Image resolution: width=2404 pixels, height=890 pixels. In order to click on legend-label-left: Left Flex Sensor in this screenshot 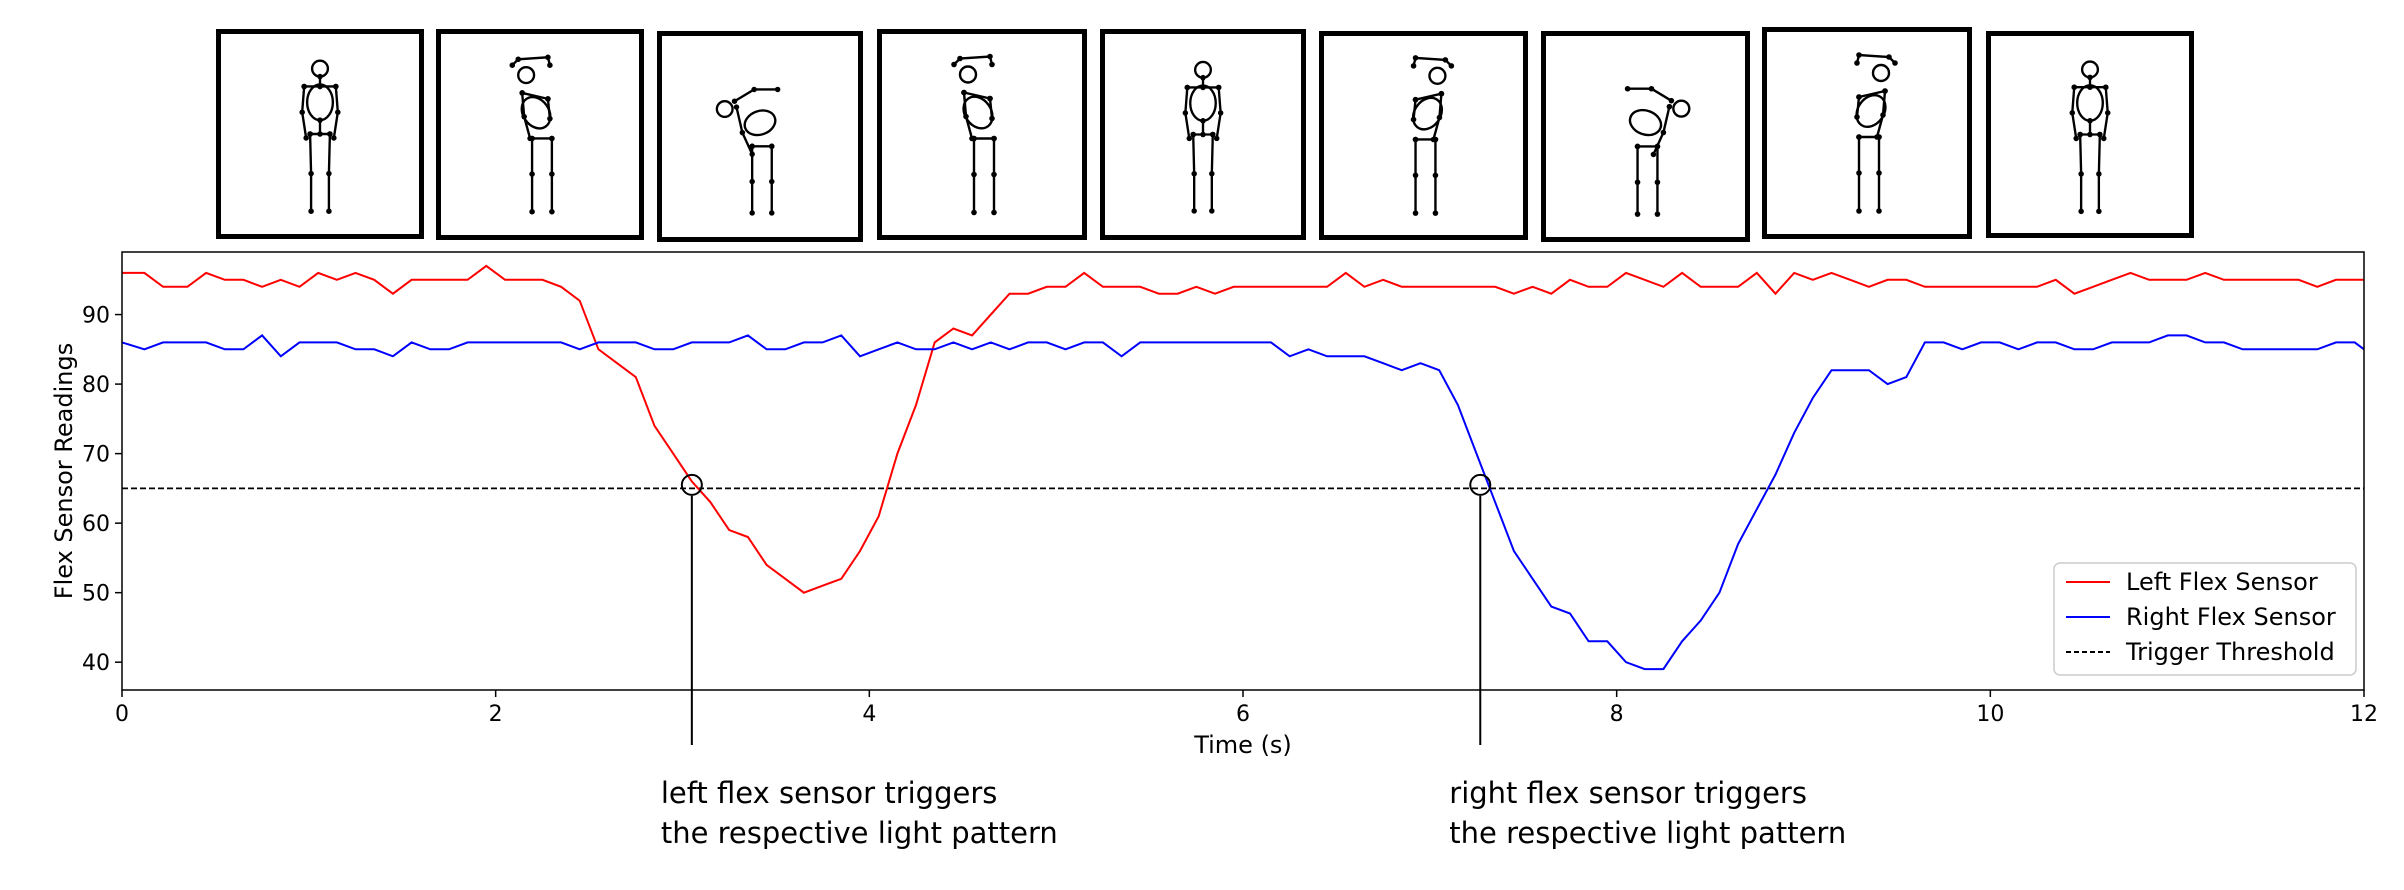, I will do `click(2222, 582)`.